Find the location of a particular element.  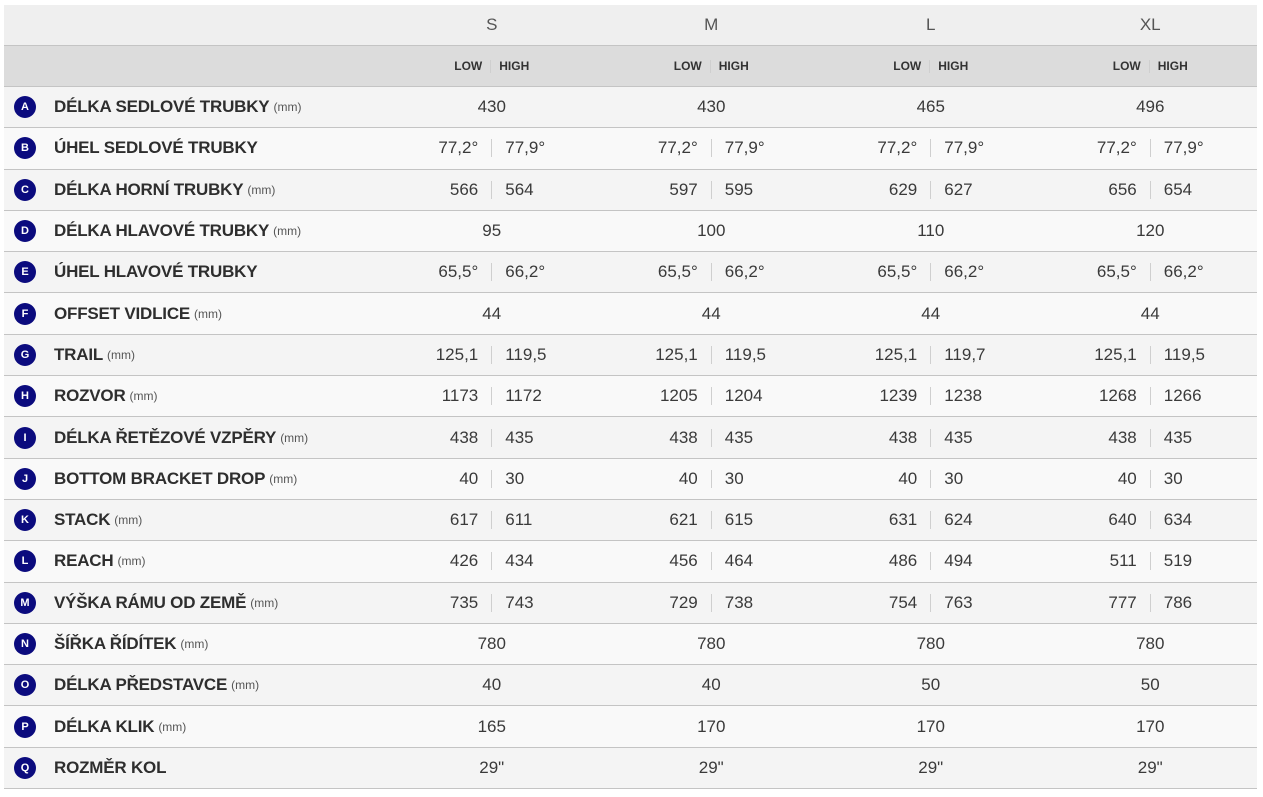

value-cell: 165 is located at coordinates (492, 727).